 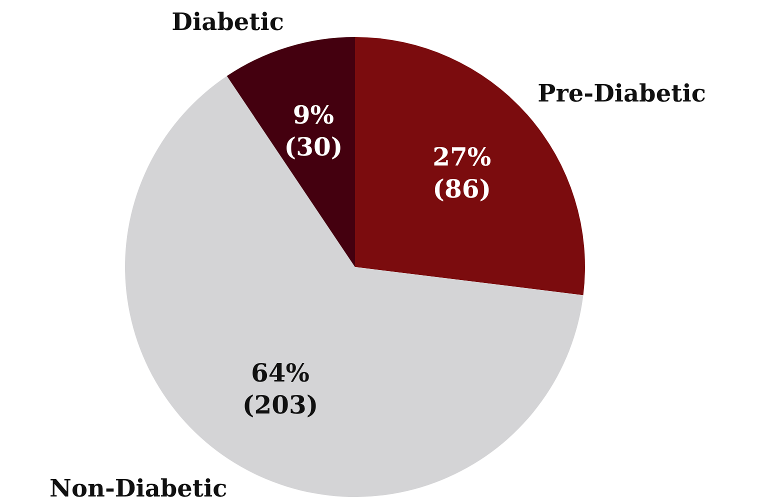 I want to click on data-label: 27% (86), so click(x=462, y=173).